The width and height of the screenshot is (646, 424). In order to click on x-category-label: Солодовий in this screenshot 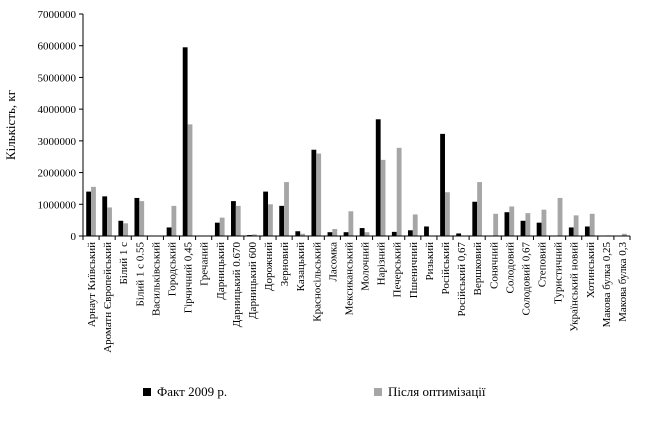, I will do `click(510, 268)`.